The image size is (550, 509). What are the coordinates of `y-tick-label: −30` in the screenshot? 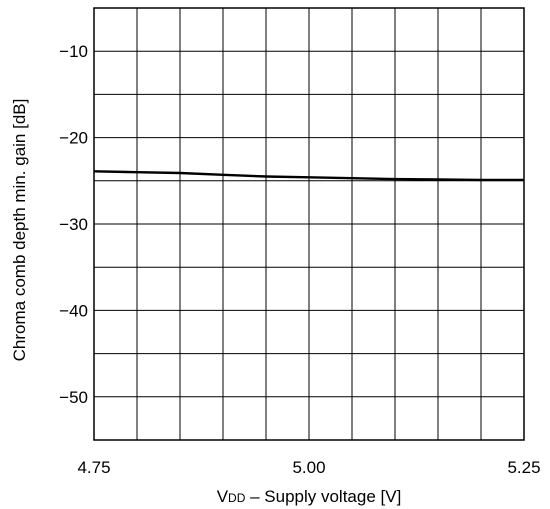 It's located at (73, 224).